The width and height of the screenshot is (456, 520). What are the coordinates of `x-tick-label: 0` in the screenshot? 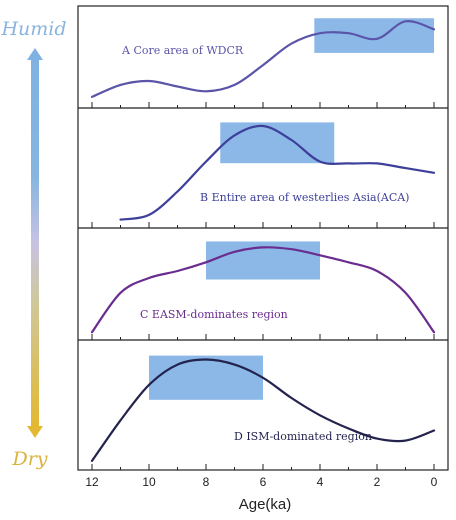 It's located at (434, 482).